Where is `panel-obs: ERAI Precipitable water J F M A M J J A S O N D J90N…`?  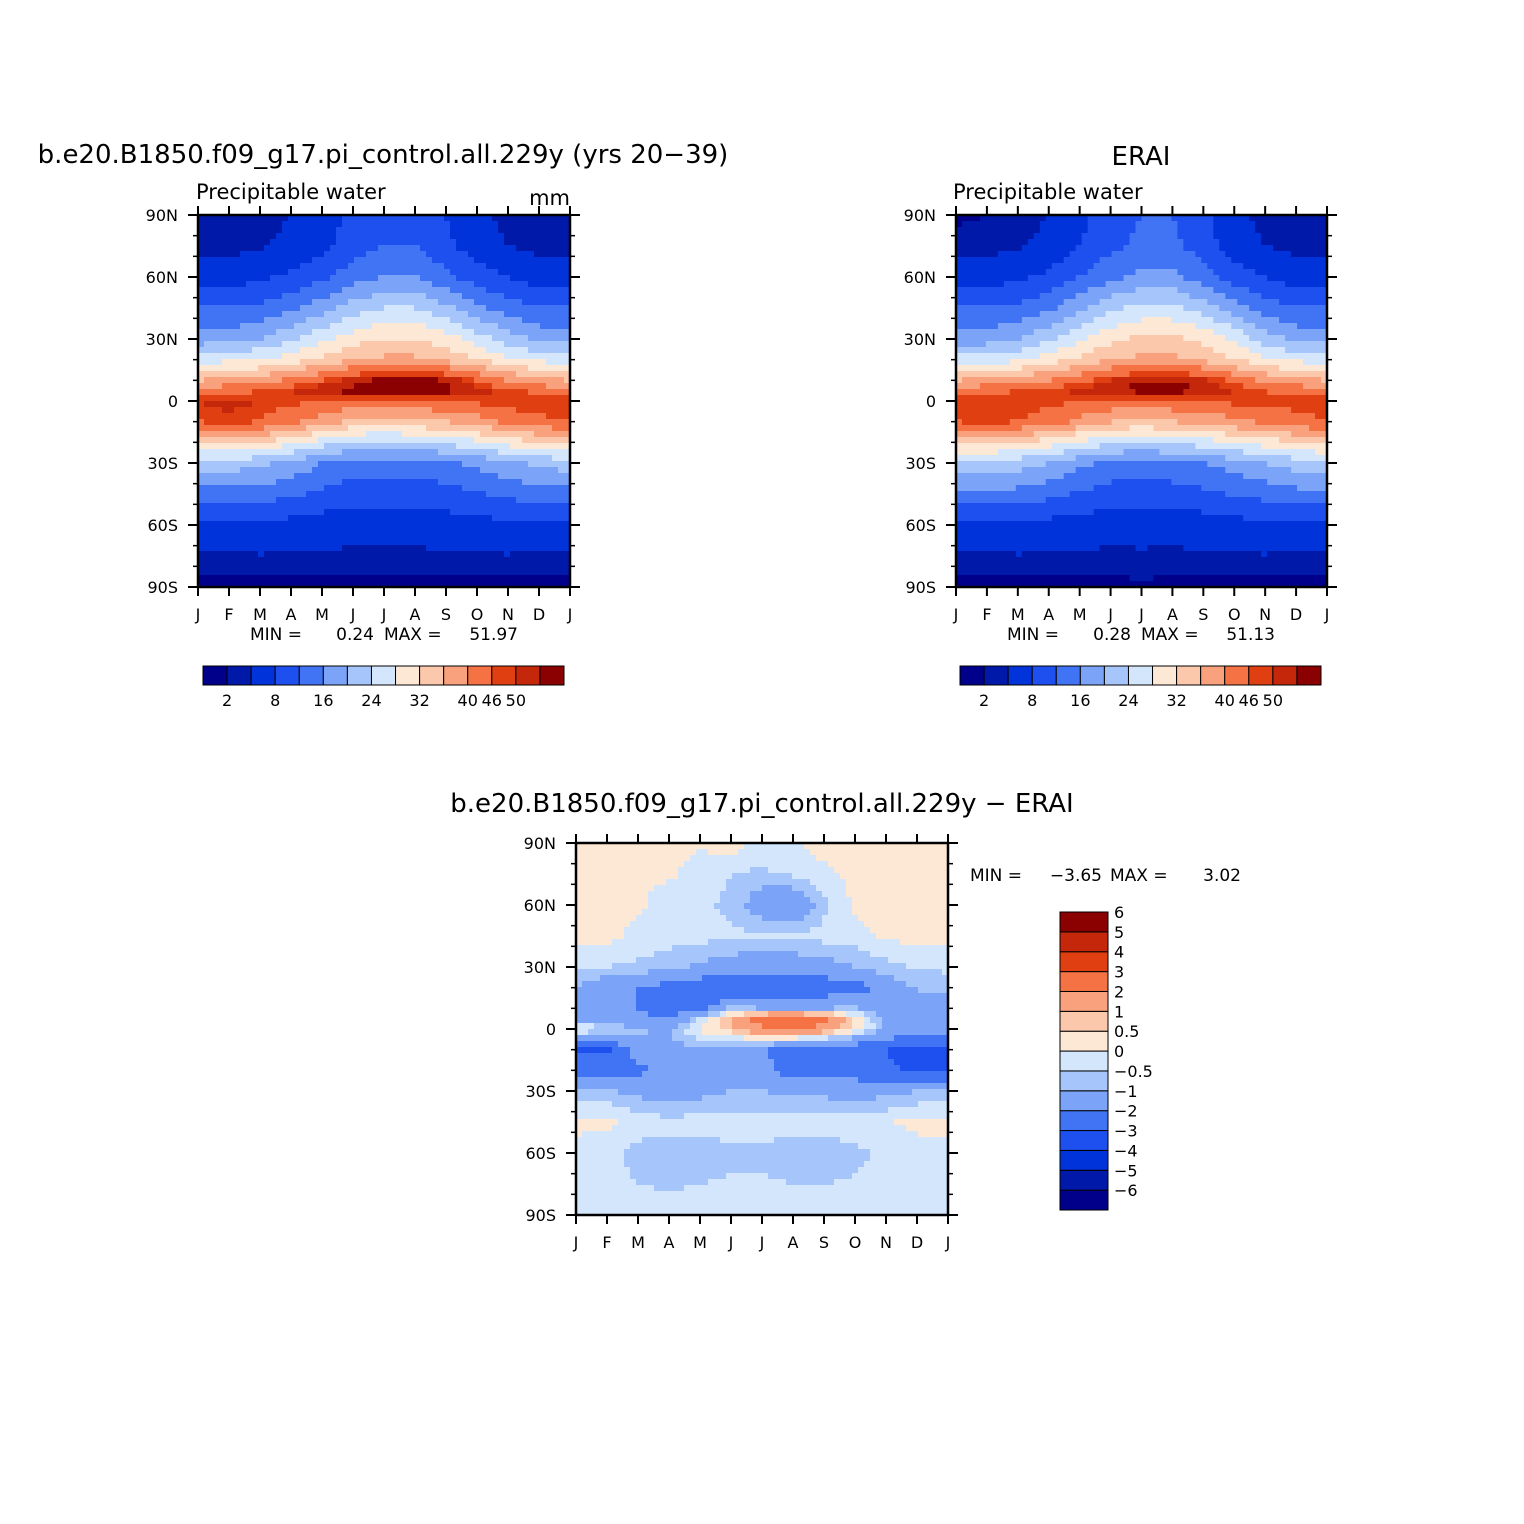
panel-obs: ERAI Precipitable water J F M A M J J A S O N D J90N… is located at coordinates (1120, 426).